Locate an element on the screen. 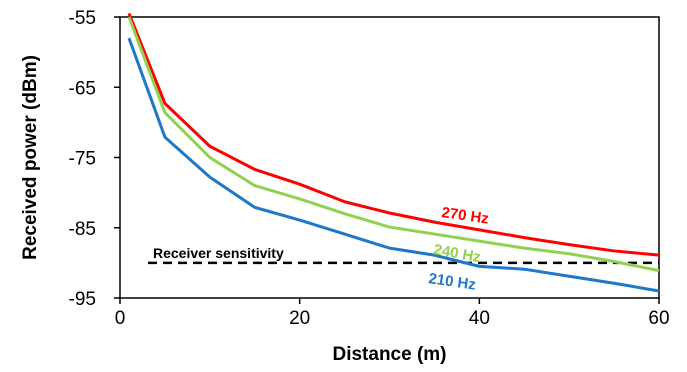 This screenshot has height=372, width=687. x-tick-label: 20 is located at coordinates (299, 318).